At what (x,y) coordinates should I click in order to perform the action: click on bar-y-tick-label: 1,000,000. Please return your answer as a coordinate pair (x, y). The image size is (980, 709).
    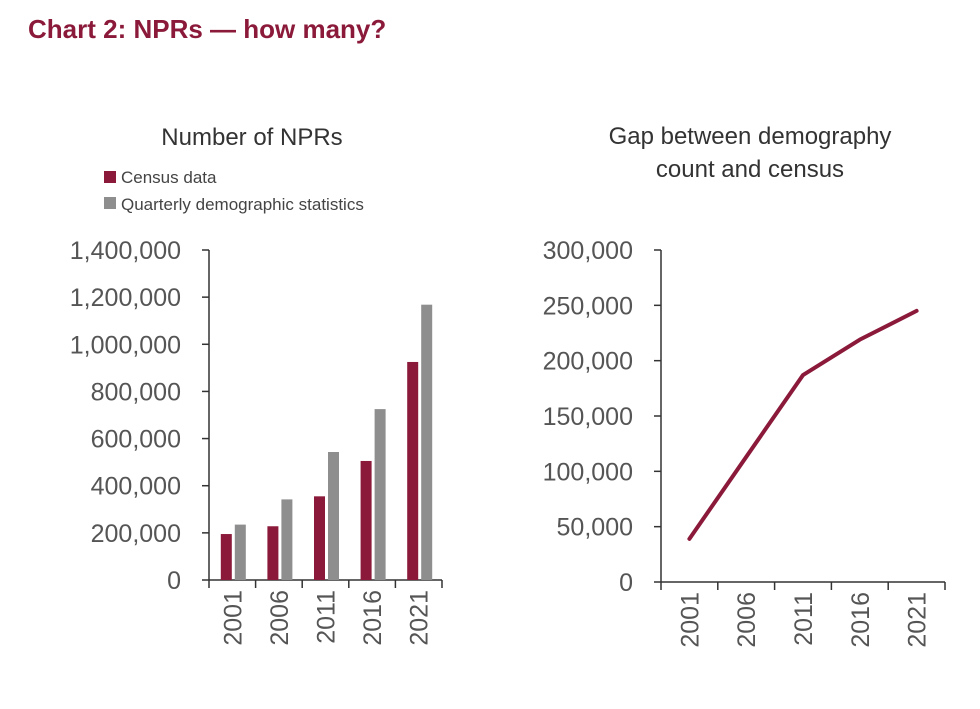
    Looking at the image, I should click on (125, 345).